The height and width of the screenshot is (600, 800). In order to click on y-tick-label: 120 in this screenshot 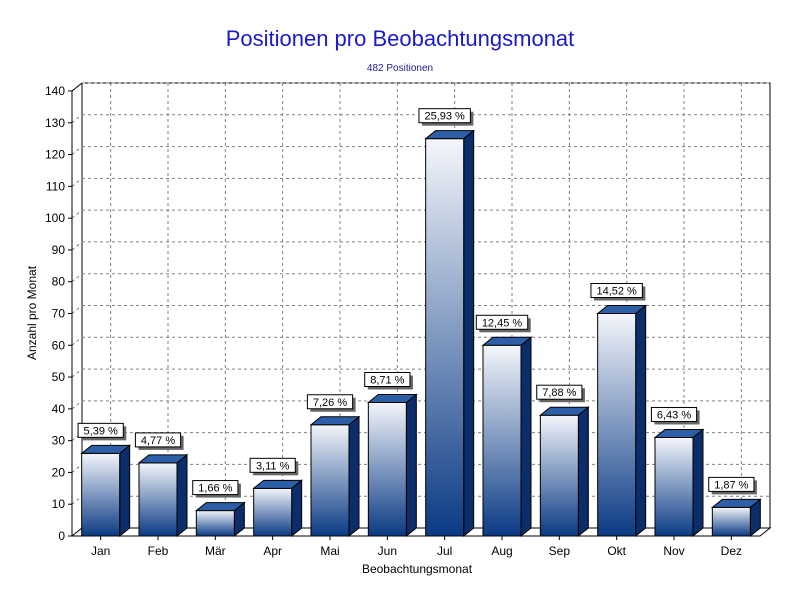, I will do `click(55, 155)`.